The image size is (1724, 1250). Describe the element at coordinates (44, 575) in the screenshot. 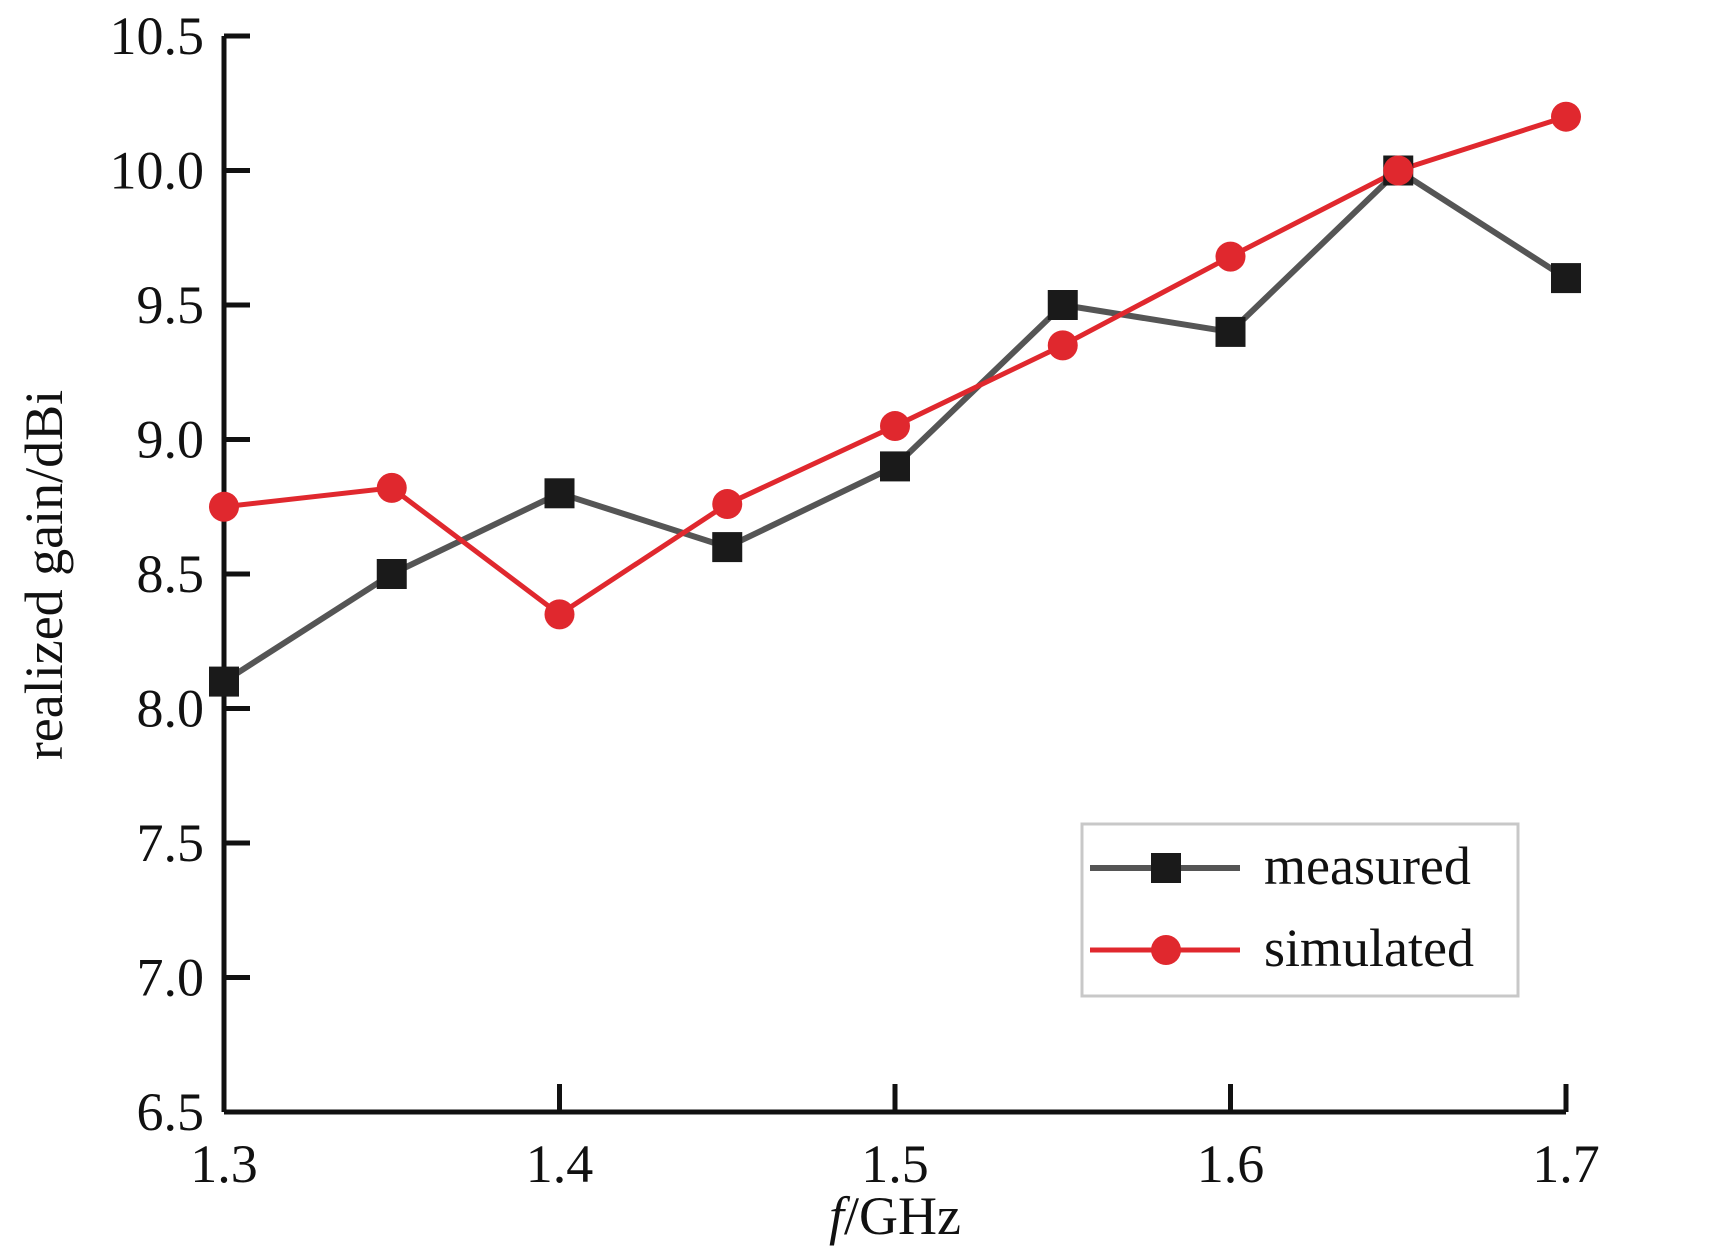

I see `y-axis-title: realized gain/dBi` at that location.